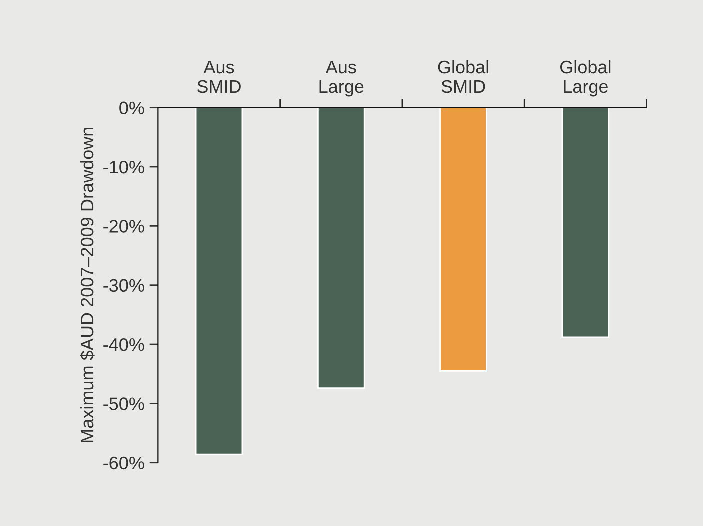  Describe the element at coordinates (87, 285) in the screenshot. I see `y-axis-title: Maximum $AUD 2007–2009 Drawdown` at that location.